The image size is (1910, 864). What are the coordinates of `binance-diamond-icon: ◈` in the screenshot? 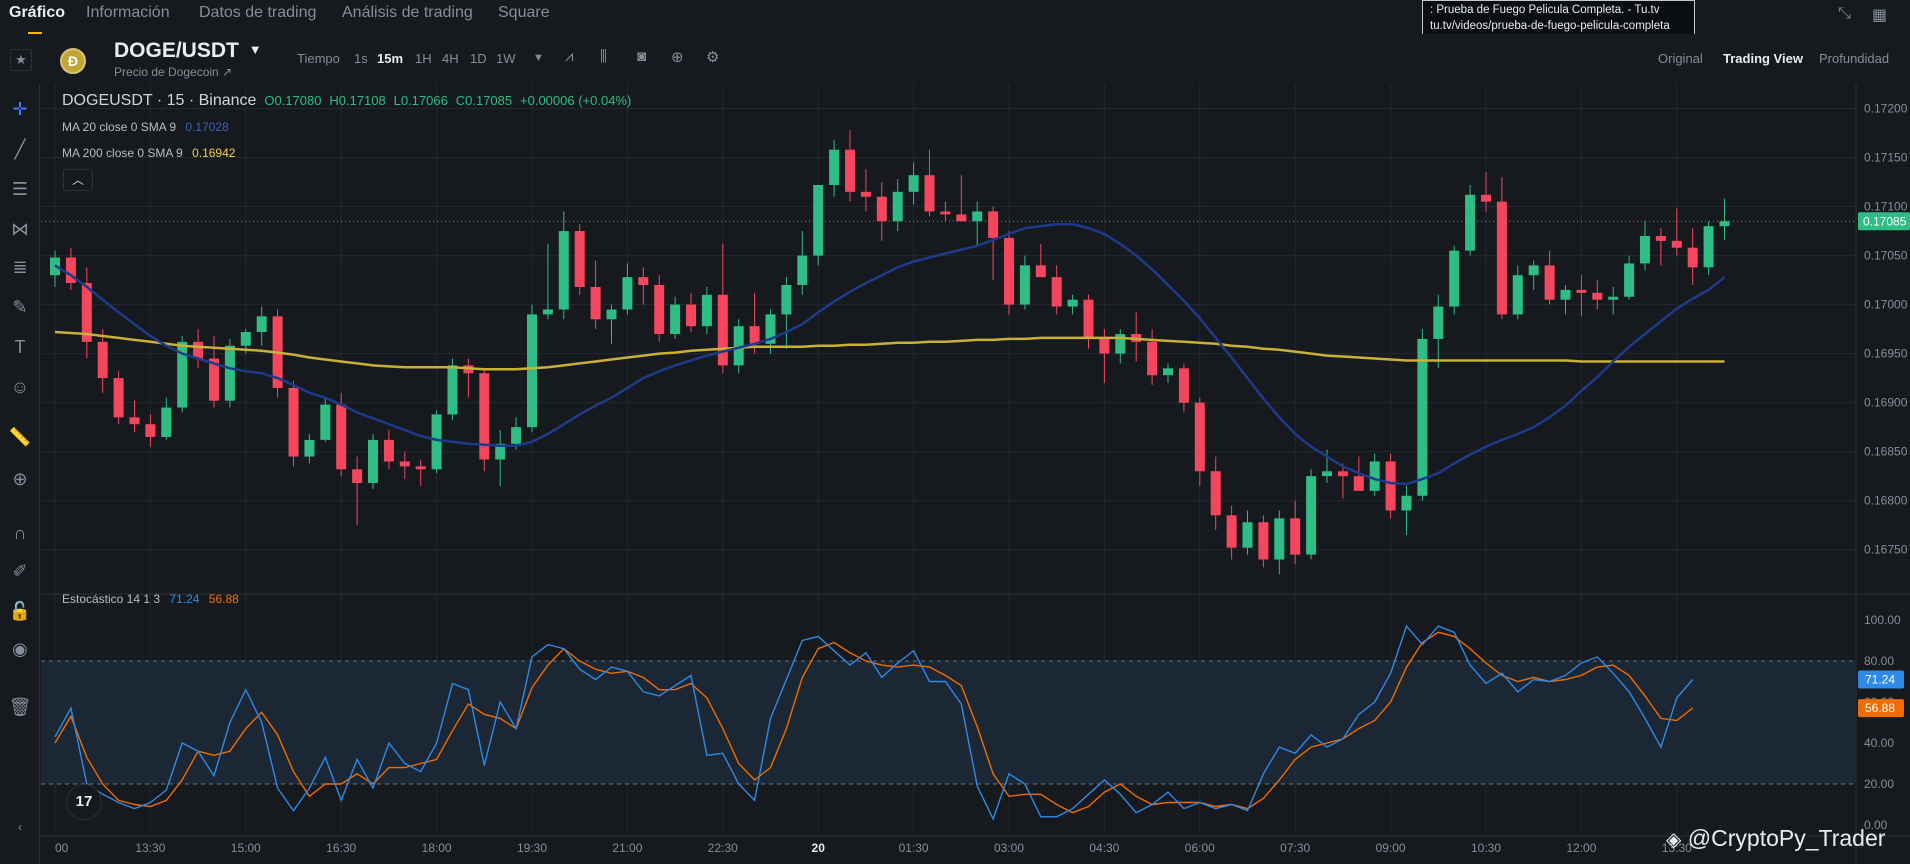 It's located at (1674, 840).